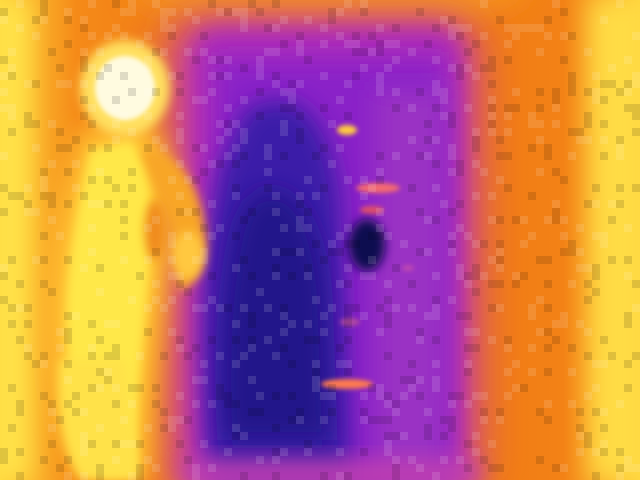  What do you see at coordinates (347, 130) in the screenshot?
I see `door-upper-spot` at bounding box center [347, 130].